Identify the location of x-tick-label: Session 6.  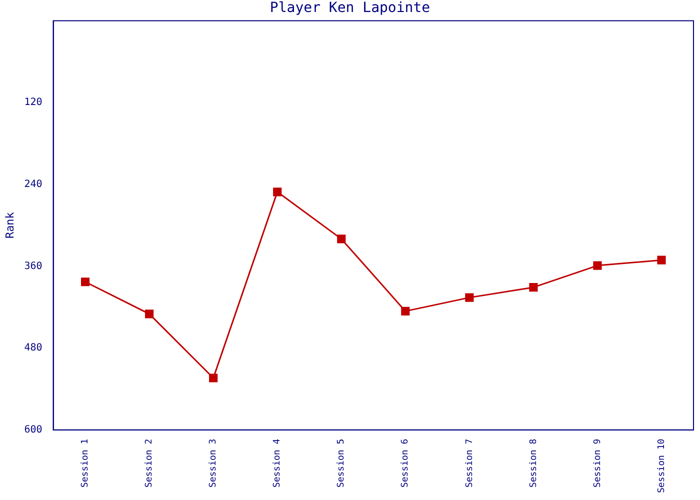
(405, 463).